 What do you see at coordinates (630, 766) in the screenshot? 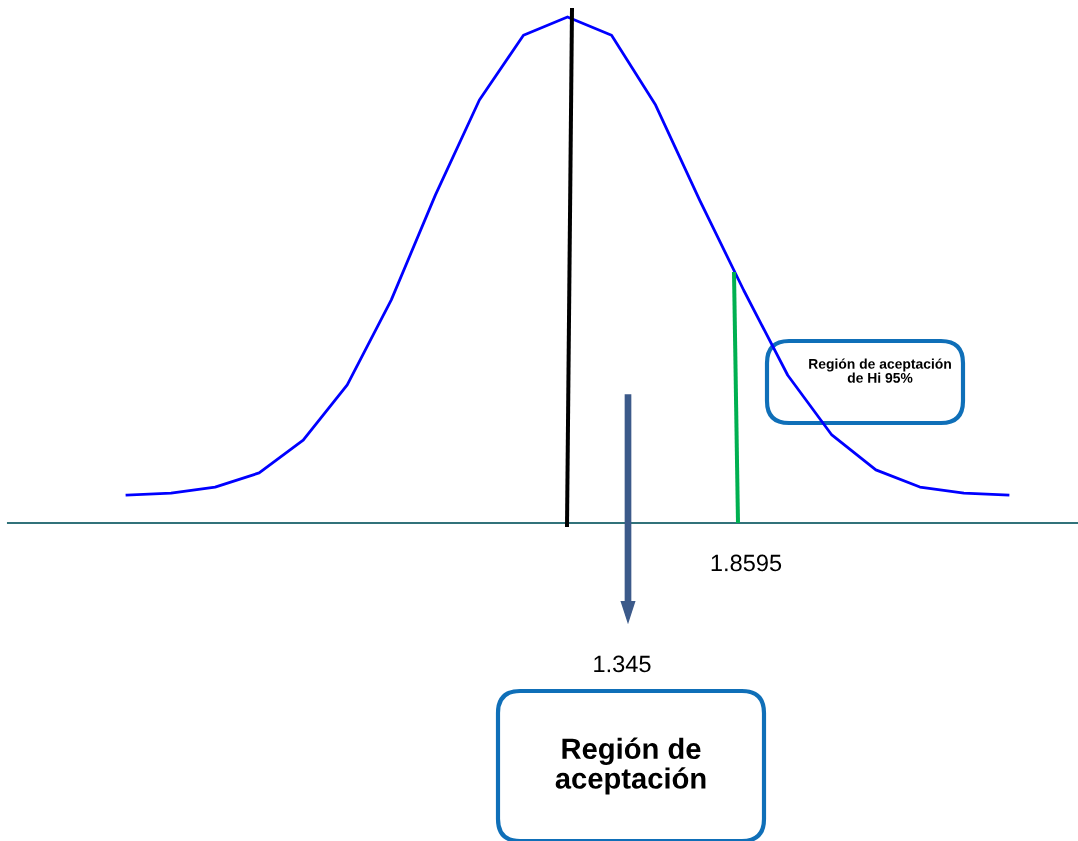
I see `text: Región de aceptación` at bounding box center [630, 766].